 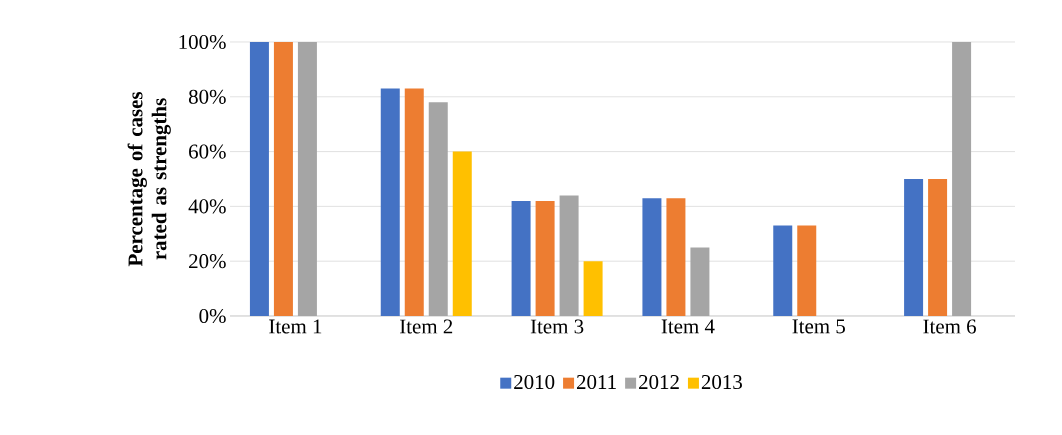 What do you see at coordinates (818, 326) in the screenshot?
I see `x-tick-label: Item 5` at bounding box center [818, 326].